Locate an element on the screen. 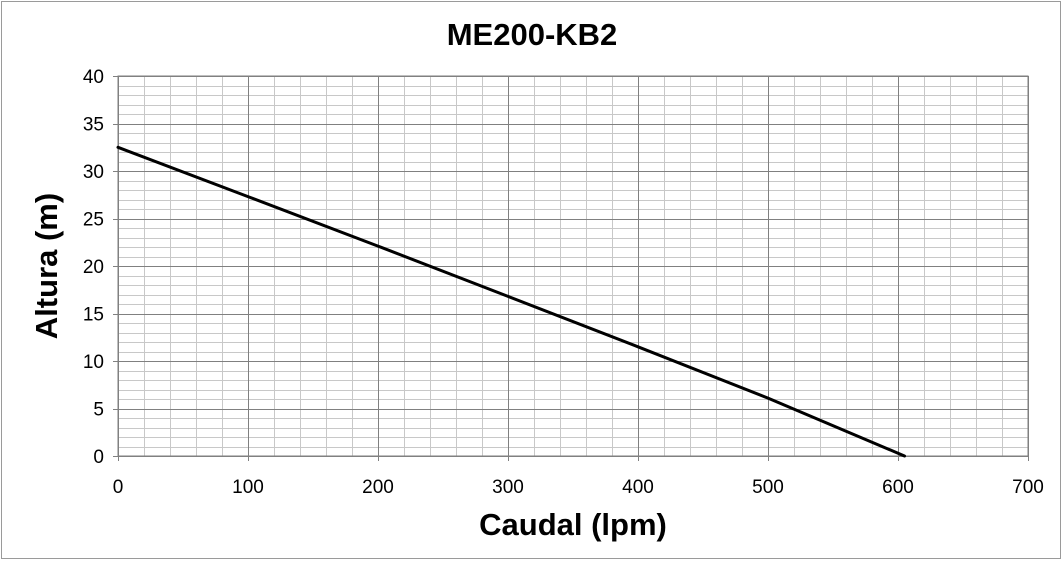 The width and height of the screenshot is (1064, 562). x-tick-label: 100 is located at coordinates (248, 487).